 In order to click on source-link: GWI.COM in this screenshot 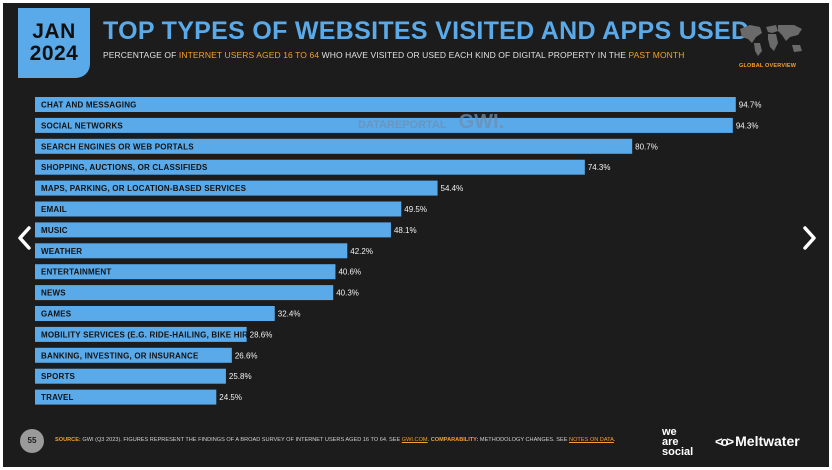, I will do `click(414, 440)`.